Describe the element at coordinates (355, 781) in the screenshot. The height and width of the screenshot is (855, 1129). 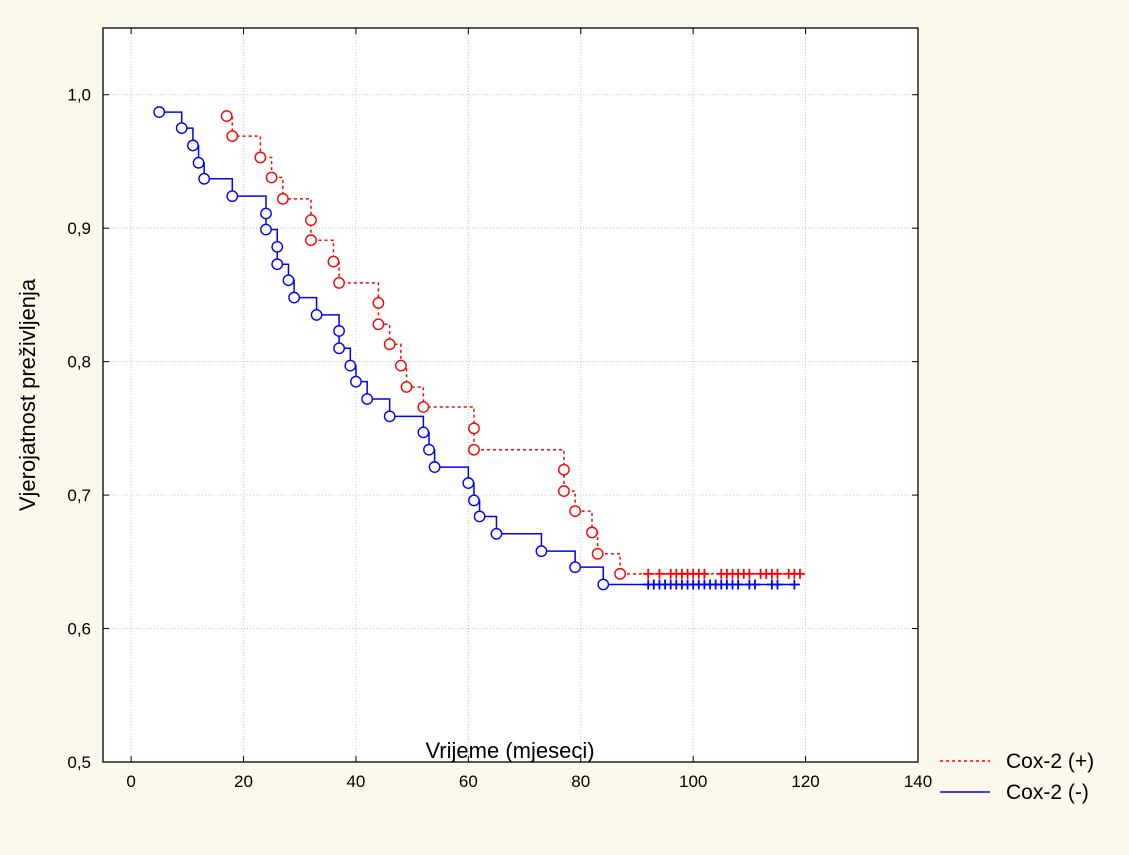
I see `x-tick-label: 40` at that location.